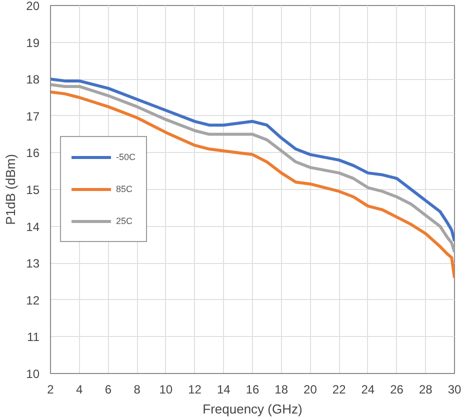  What do you see at coordinates (33, 227) in the screenshot?
I see `y-tick-label: 14` at bounding box center [33, 227].